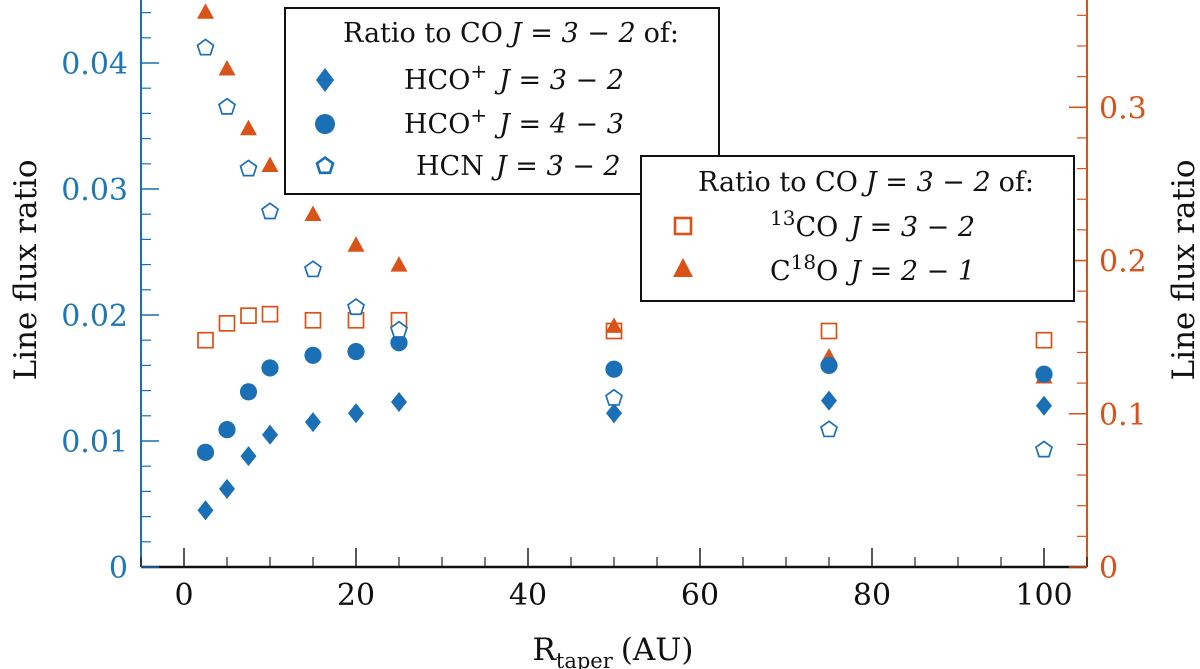 The image size is (1200, 669). I want to click on legend-c18o-marker, so click(683, 267).